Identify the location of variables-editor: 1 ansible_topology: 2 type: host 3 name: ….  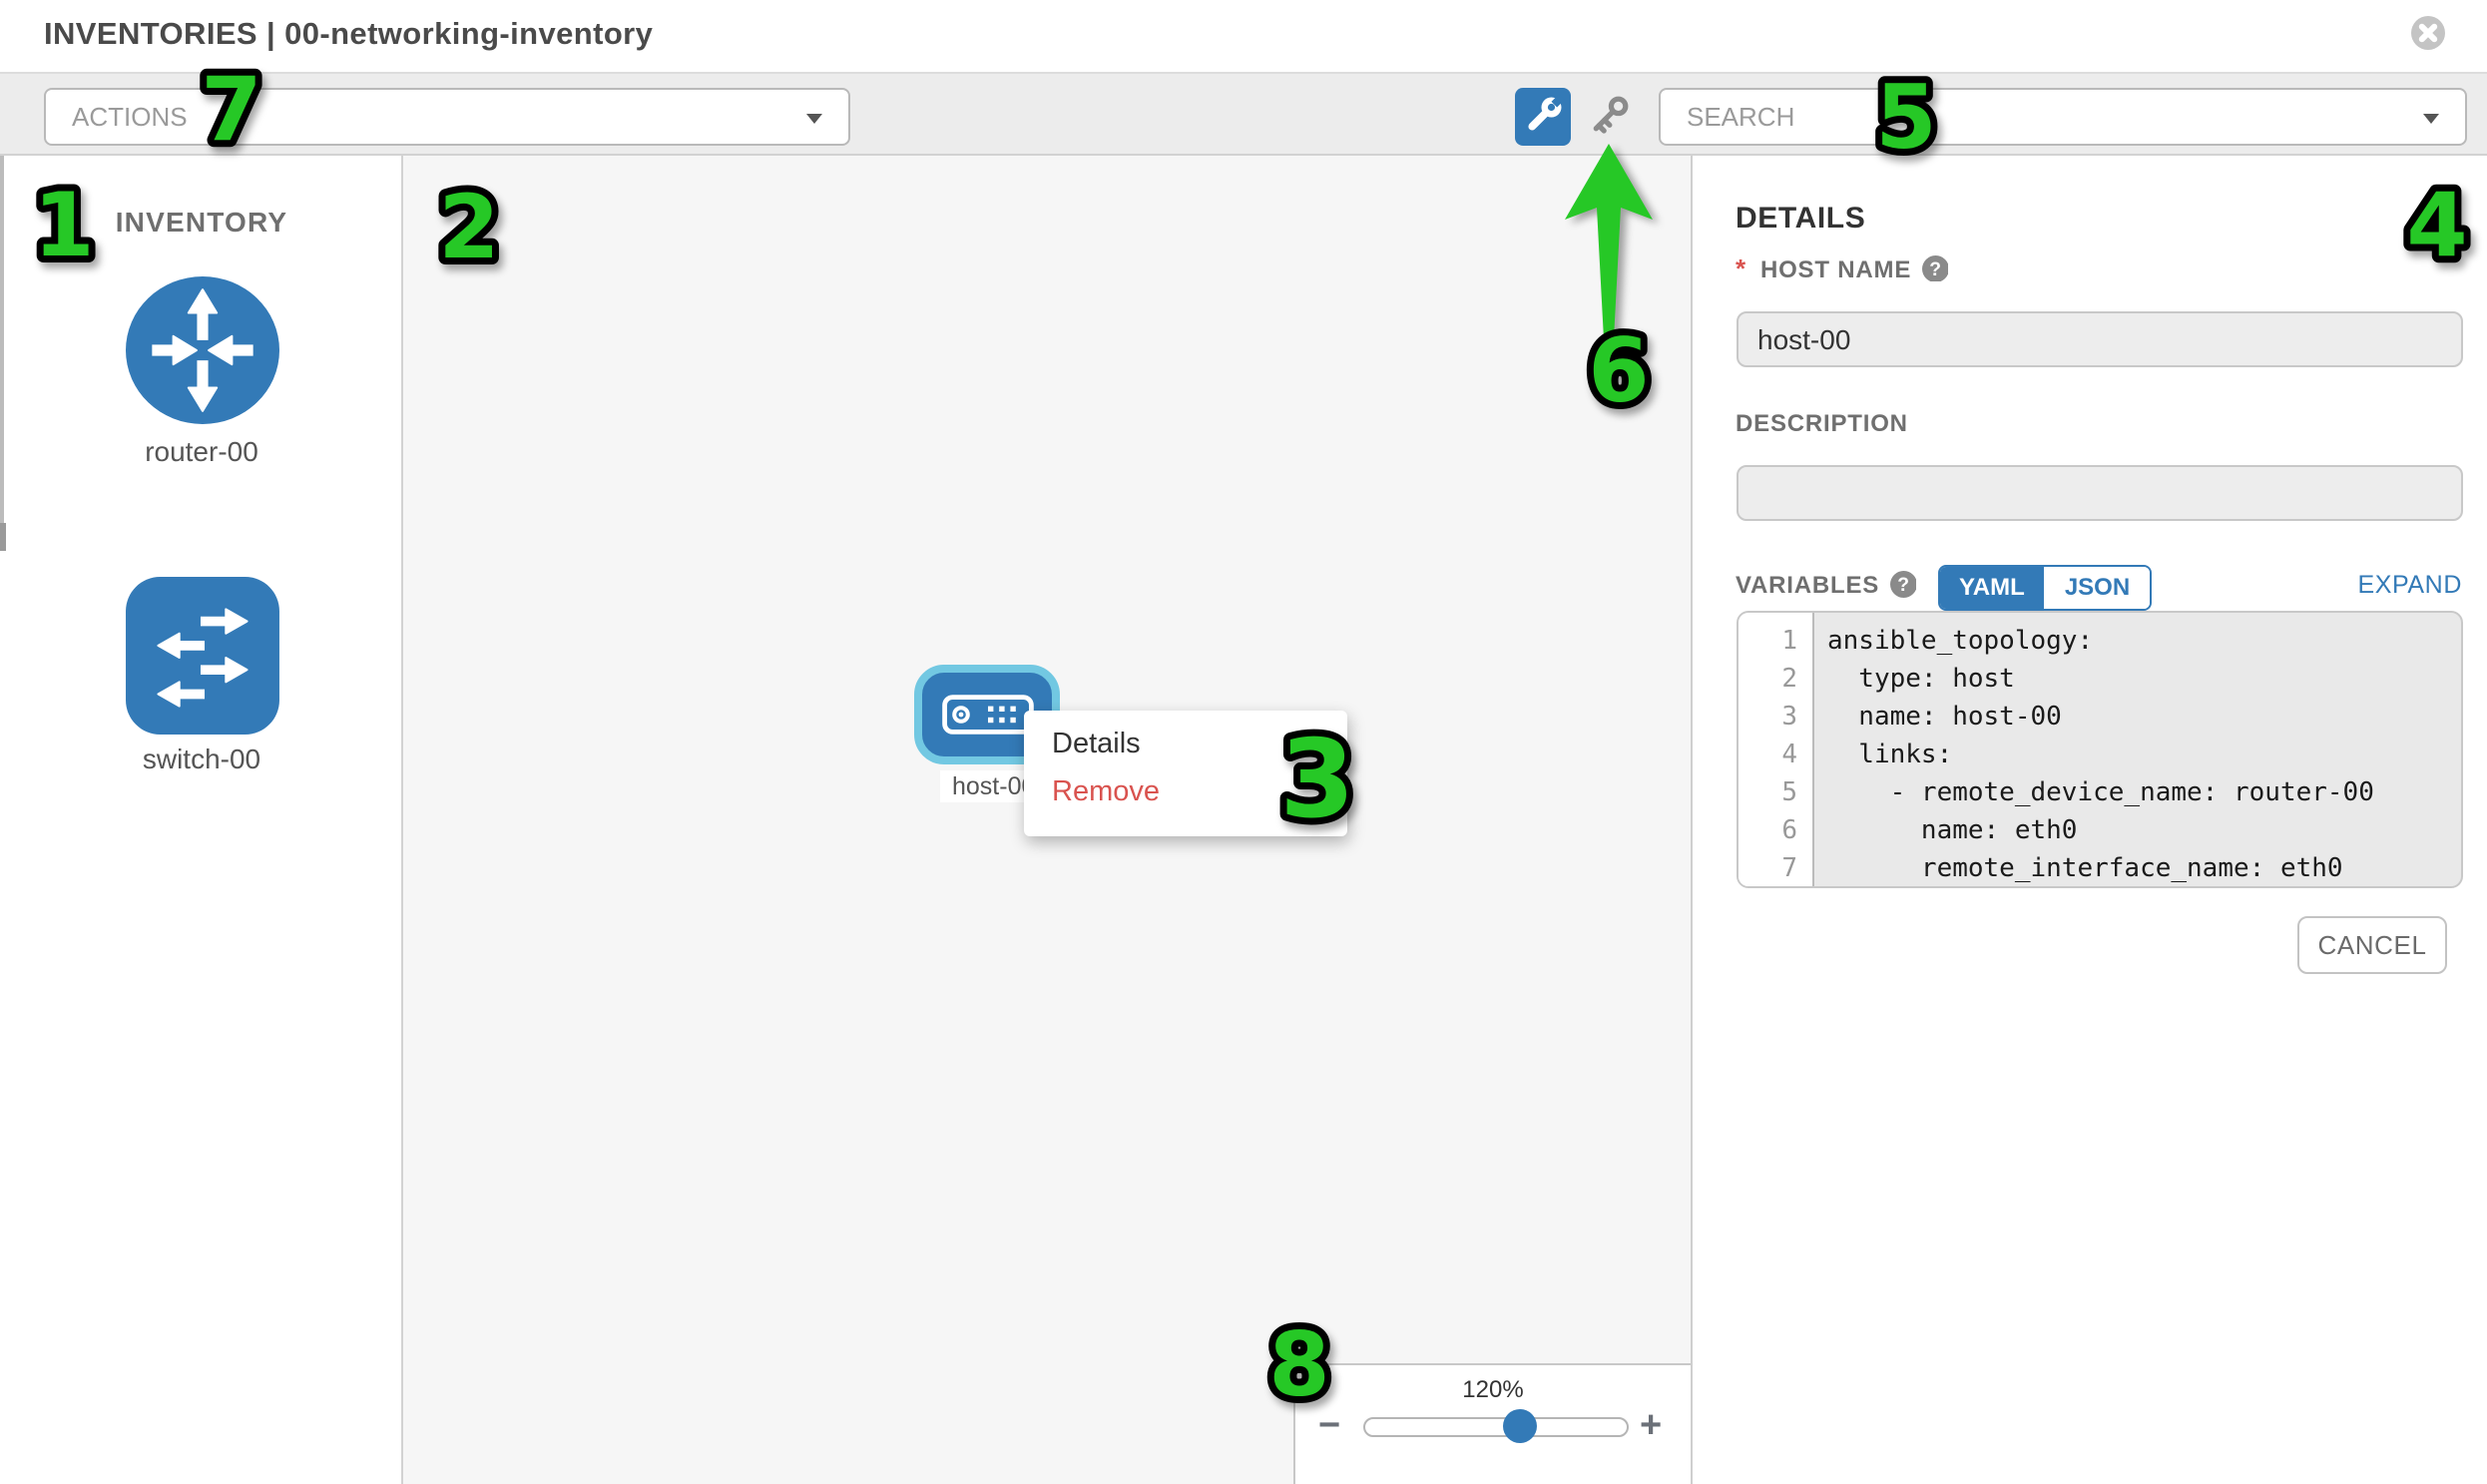
(2099, 749).